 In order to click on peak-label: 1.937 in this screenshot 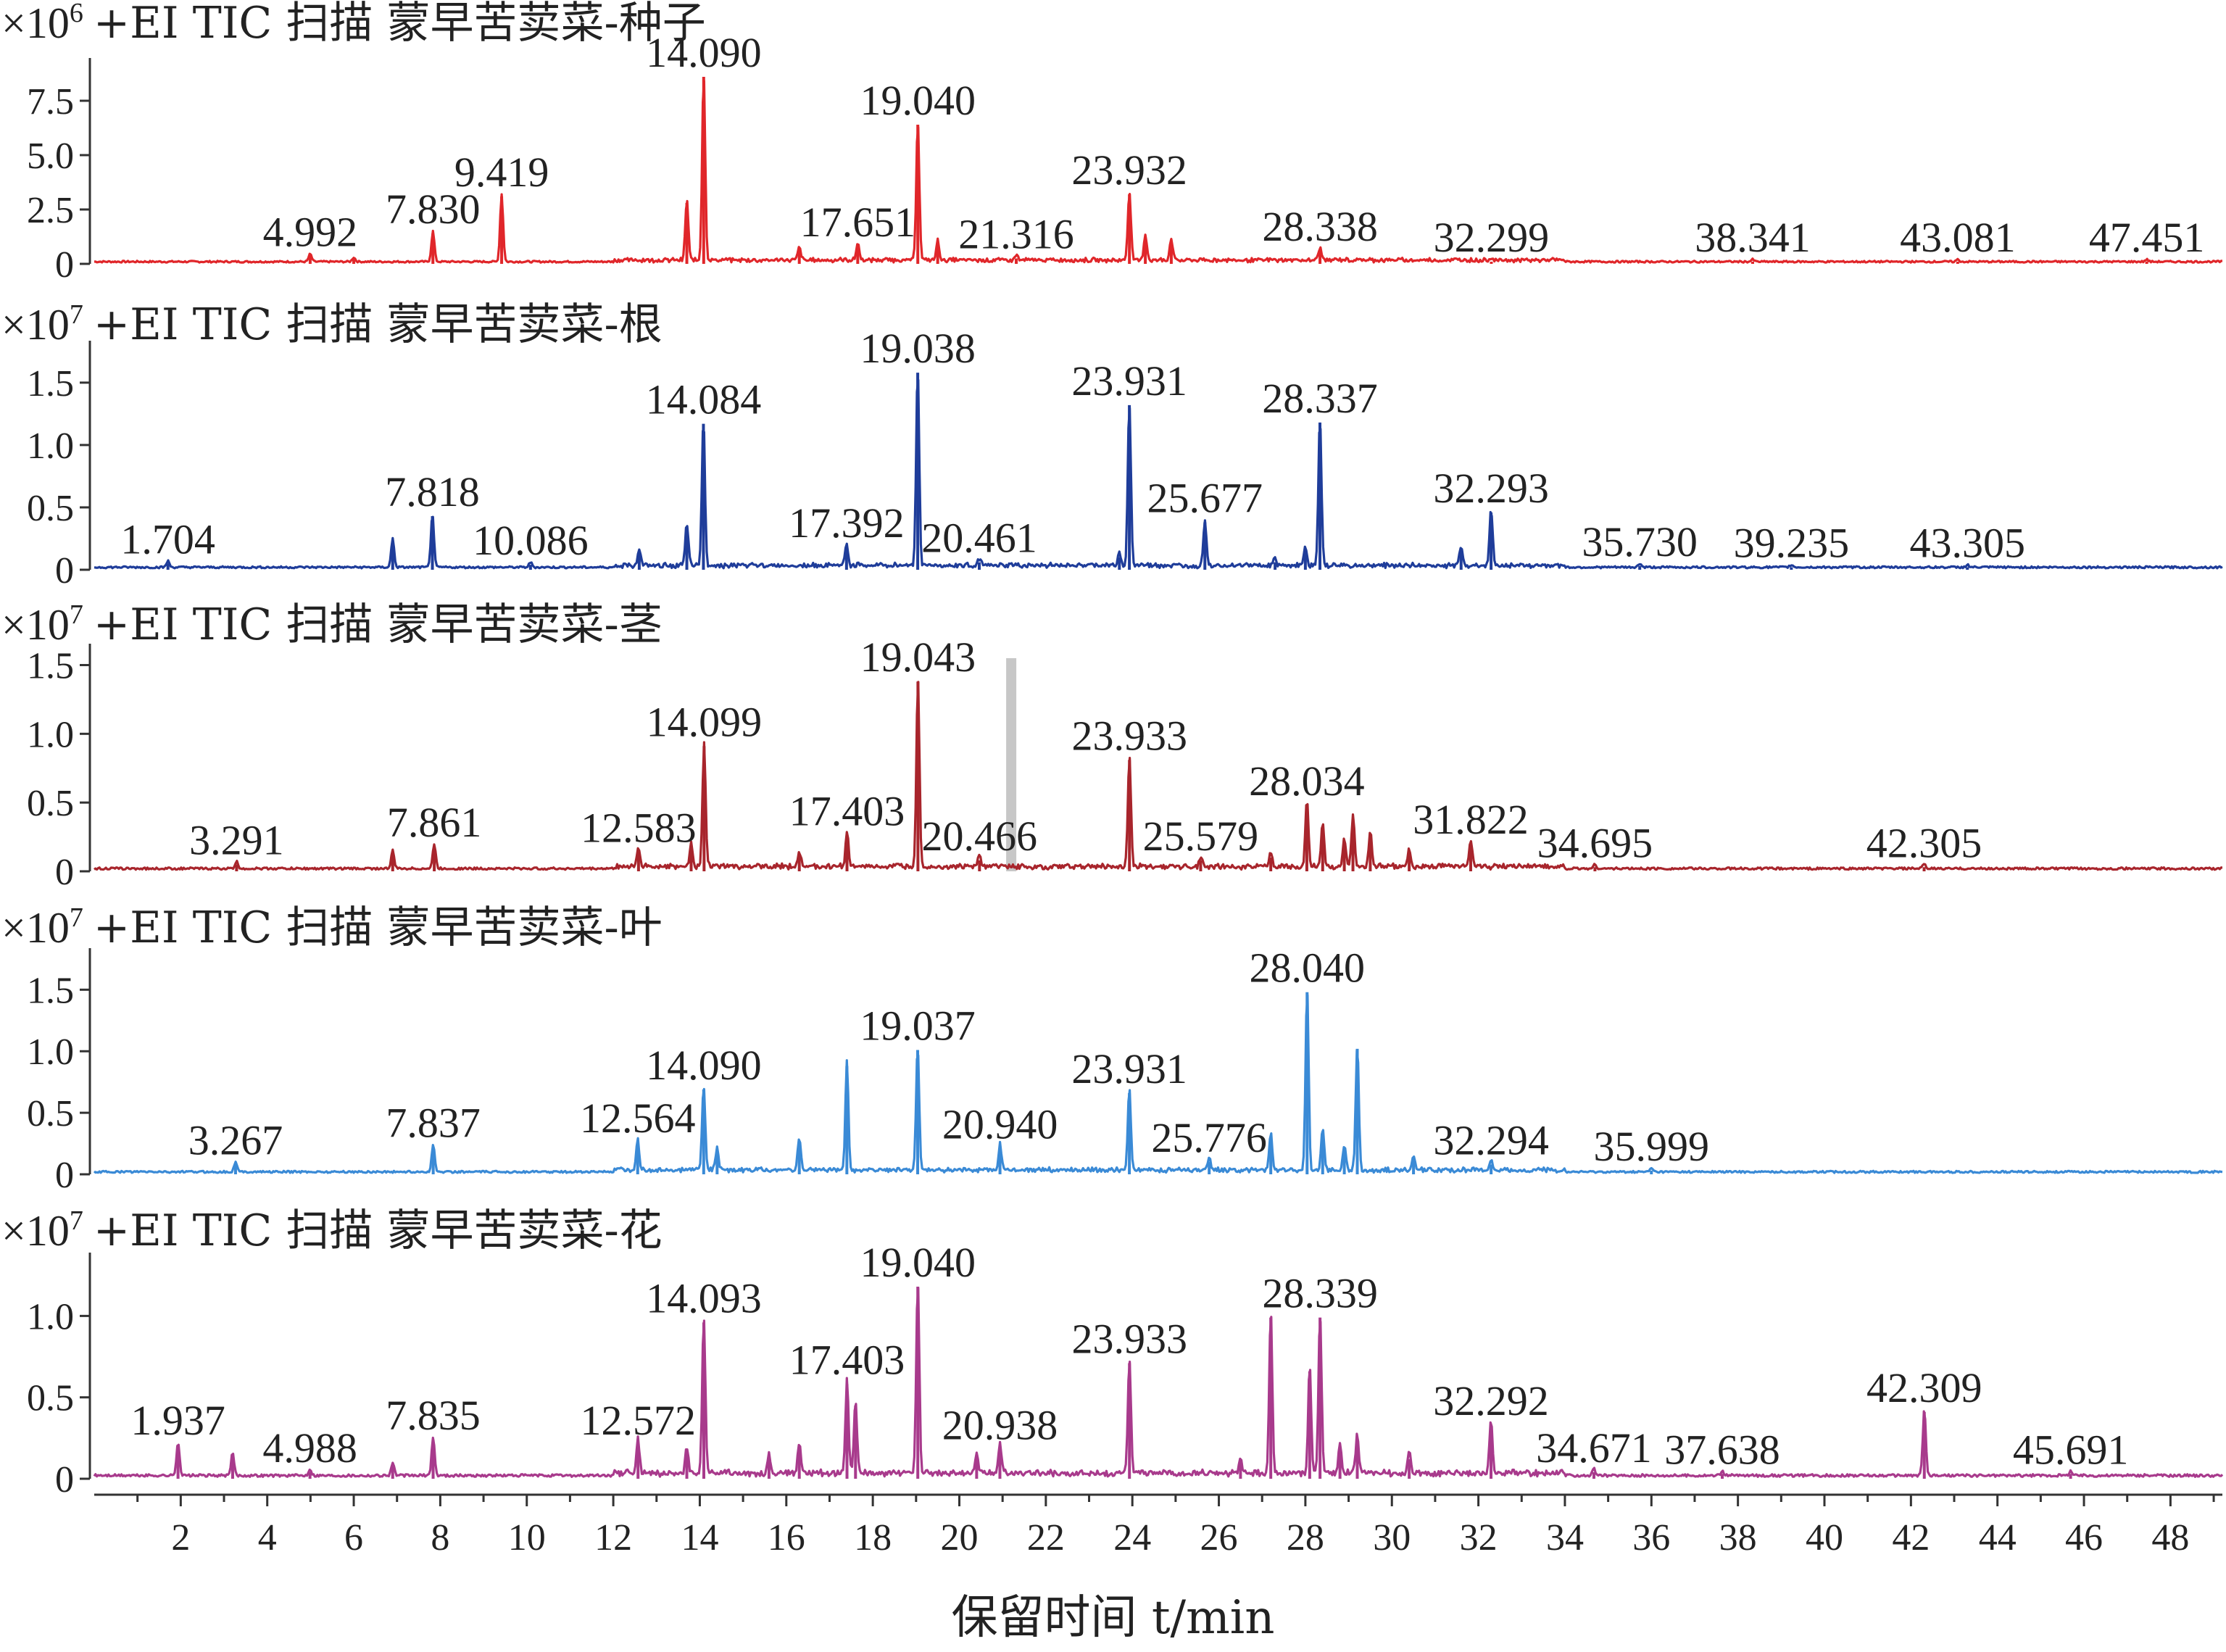, I will do `click(177, 1420)`.